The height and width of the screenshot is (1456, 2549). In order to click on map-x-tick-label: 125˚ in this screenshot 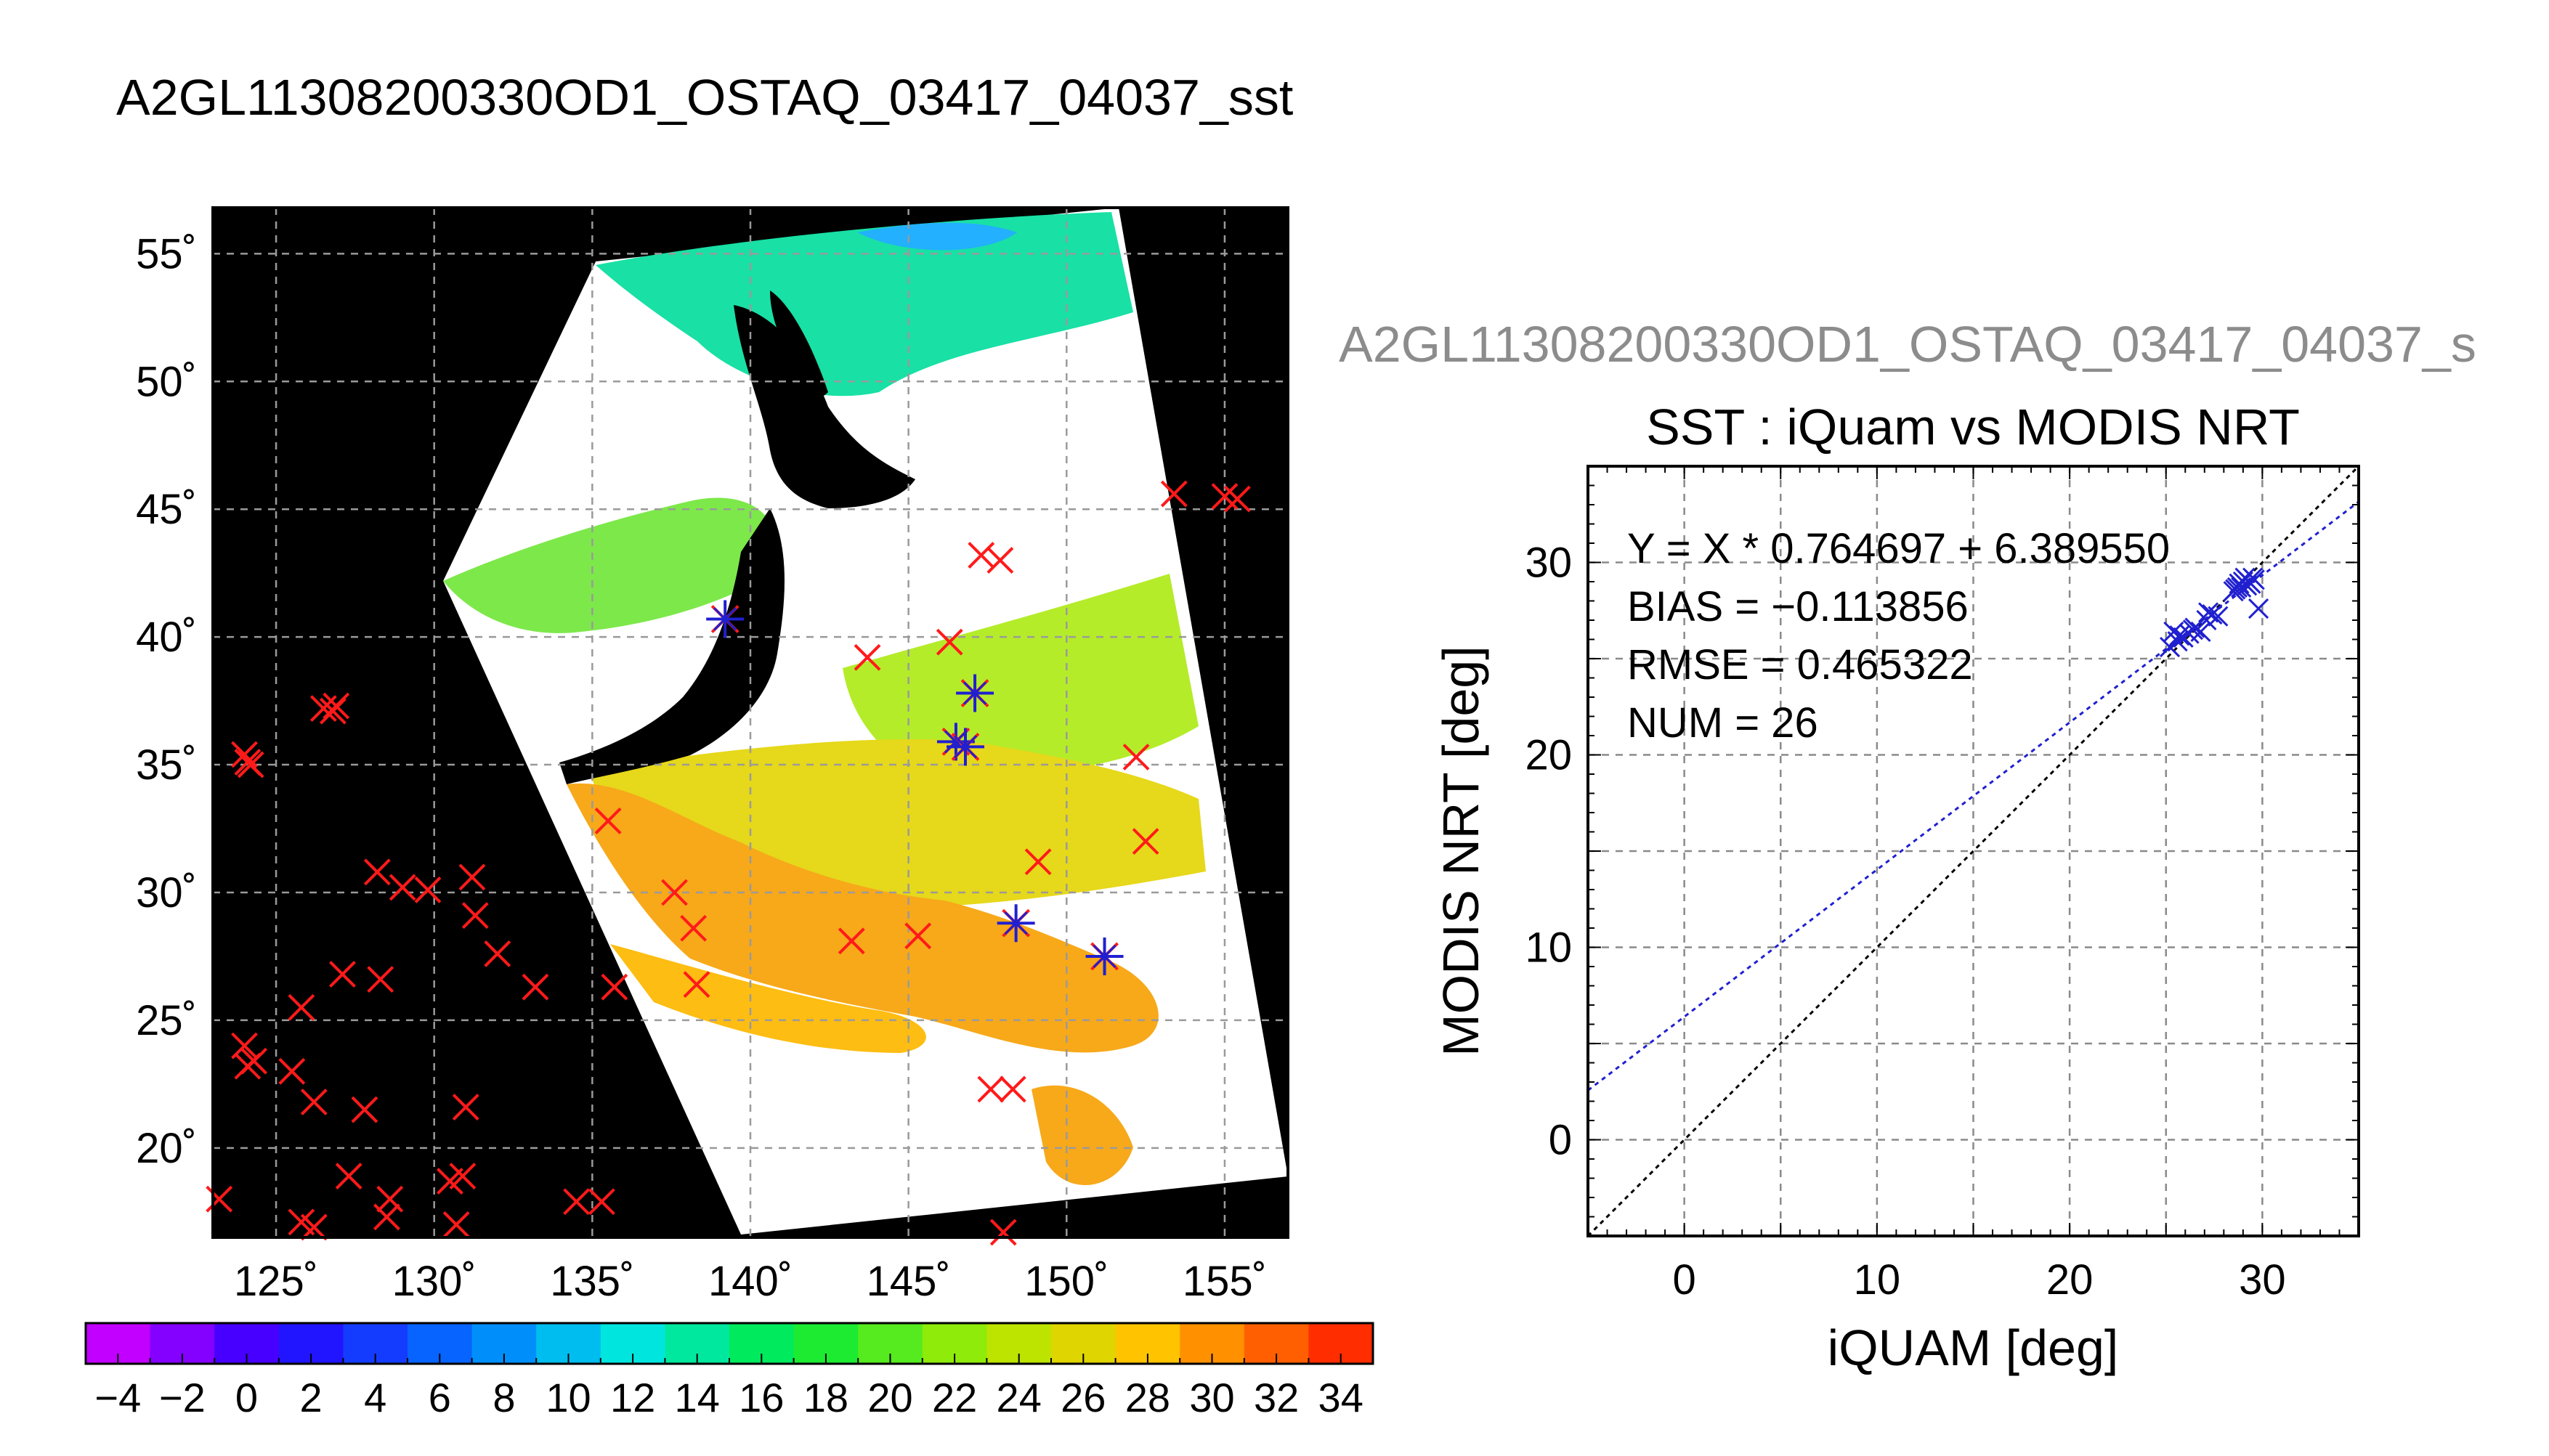, I will do `click(276, 1281)`.